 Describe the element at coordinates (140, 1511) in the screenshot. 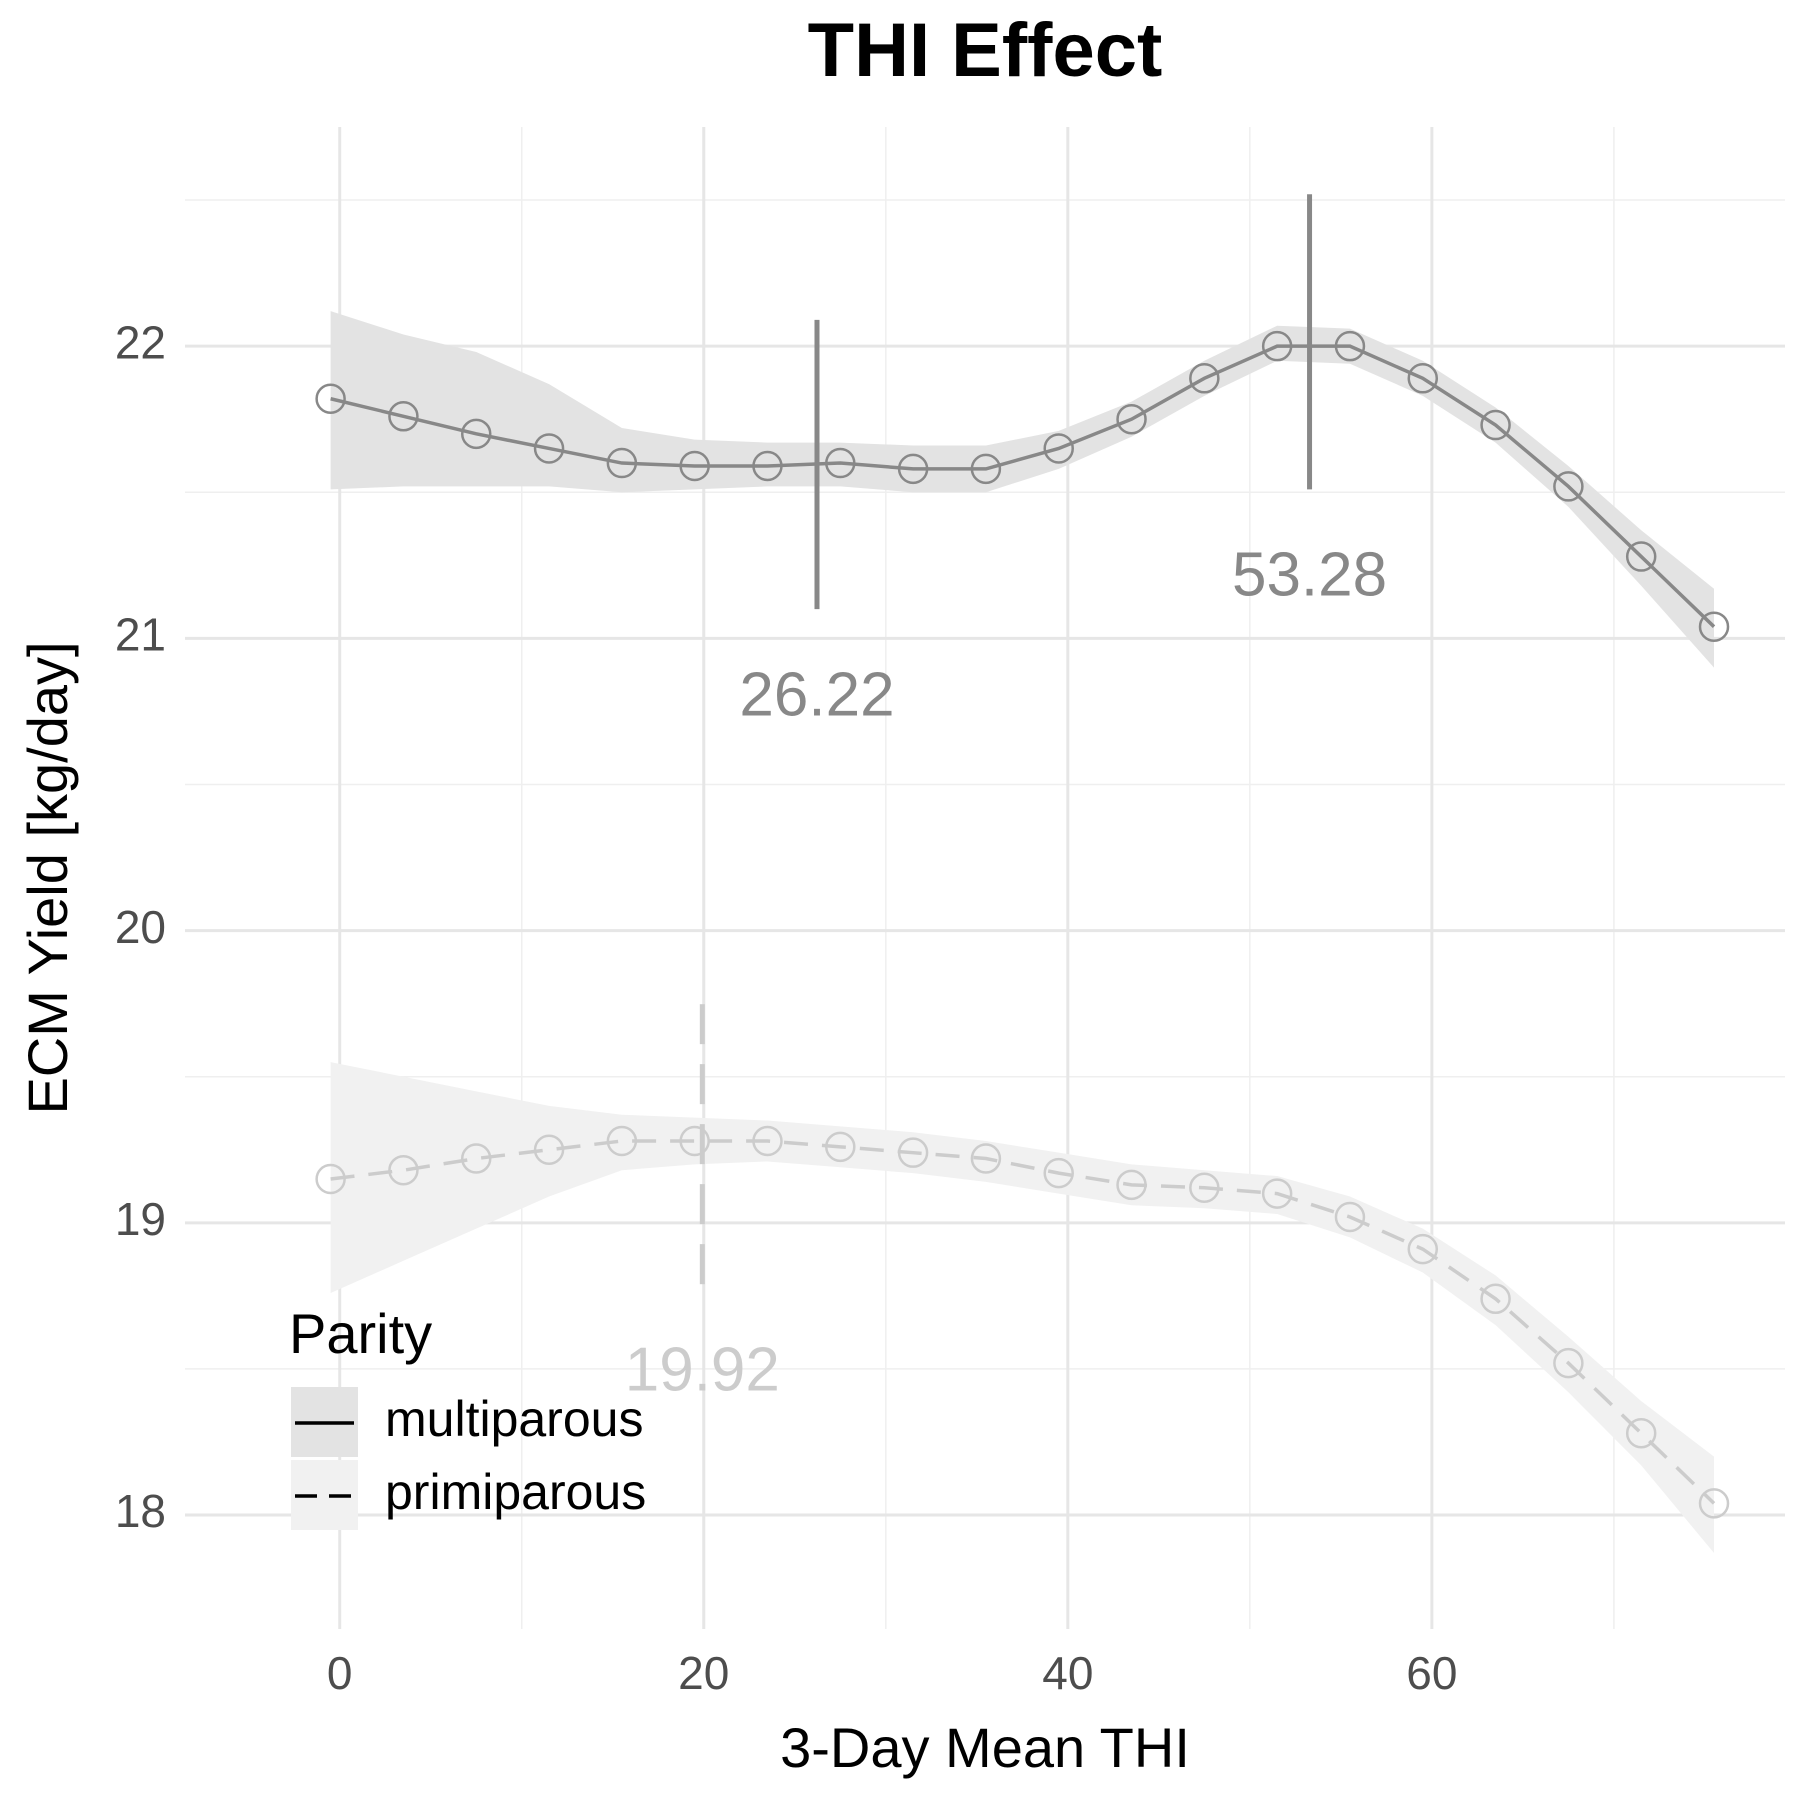

I see `y-tick-label: 18` at that location.